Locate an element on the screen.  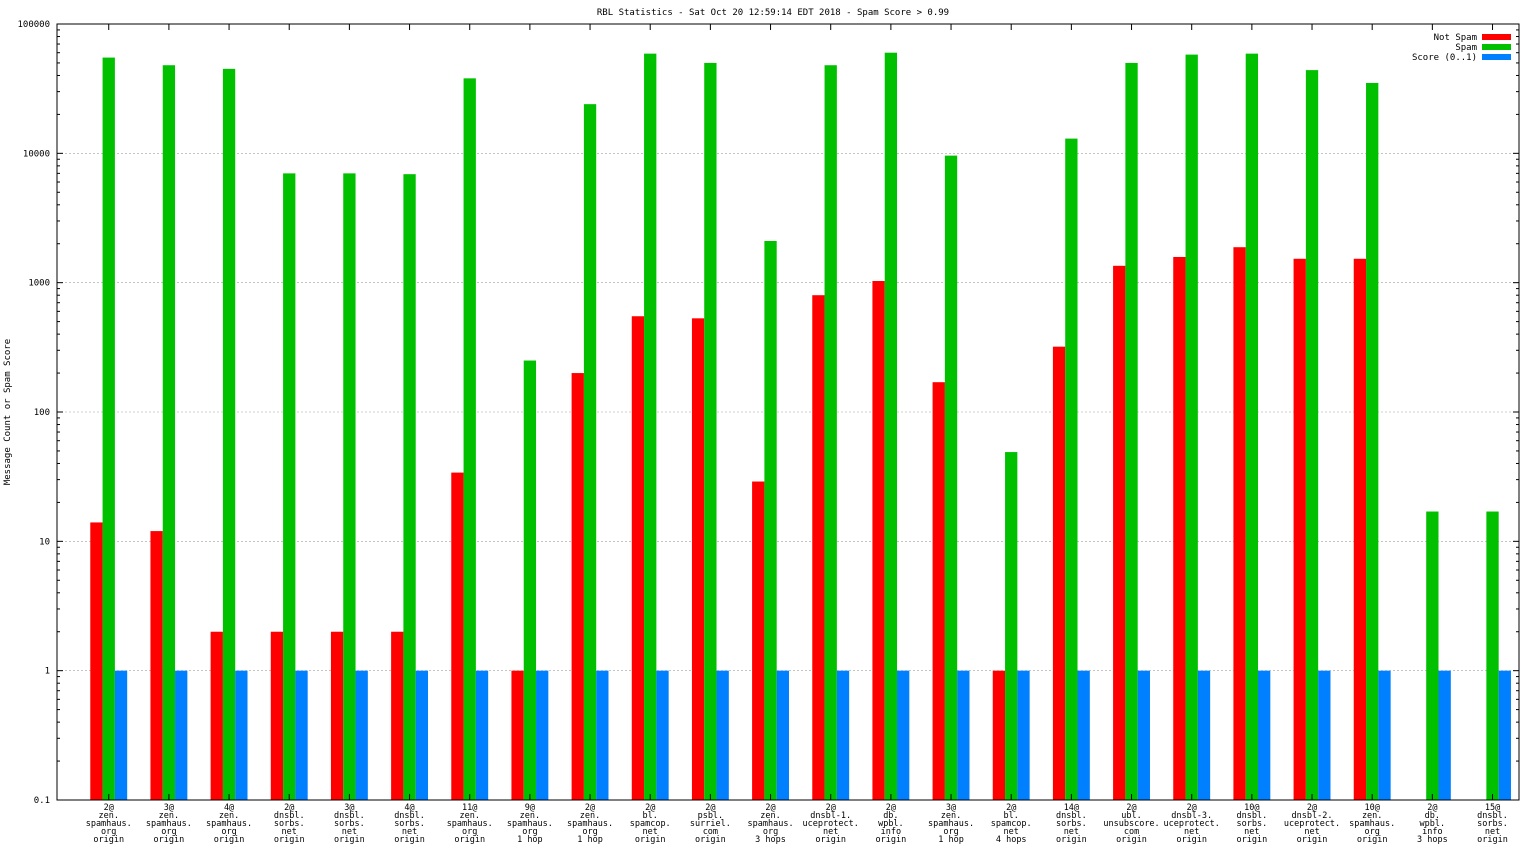
x-tick-label: spamcop. is located at coordinates (650, 824).